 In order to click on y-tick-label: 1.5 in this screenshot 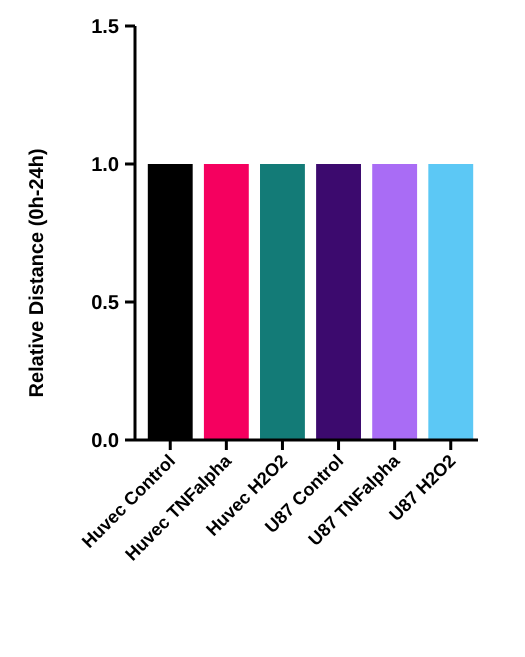, I will do `click(105, 27)`.